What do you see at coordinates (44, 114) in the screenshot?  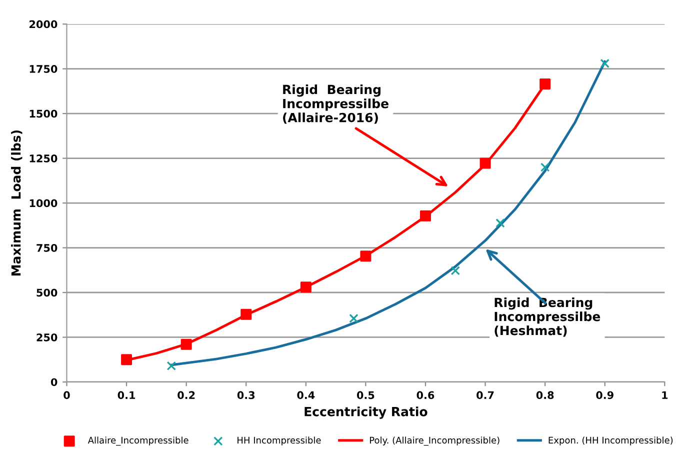 I see `y-tick-label: 1500` at bounding box center [44, 114].